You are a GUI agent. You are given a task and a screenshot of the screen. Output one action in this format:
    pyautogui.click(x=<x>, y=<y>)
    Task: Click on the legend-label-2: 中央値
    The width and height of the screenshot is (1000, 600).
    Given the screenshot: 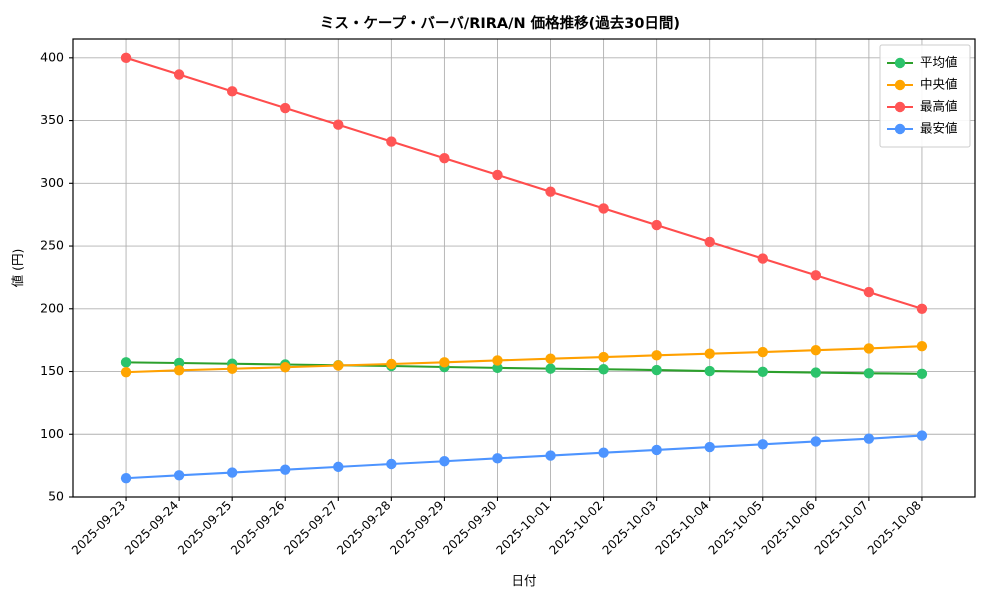 What is the action you would take?
    pyautogui.click(x=939, y=84)
    